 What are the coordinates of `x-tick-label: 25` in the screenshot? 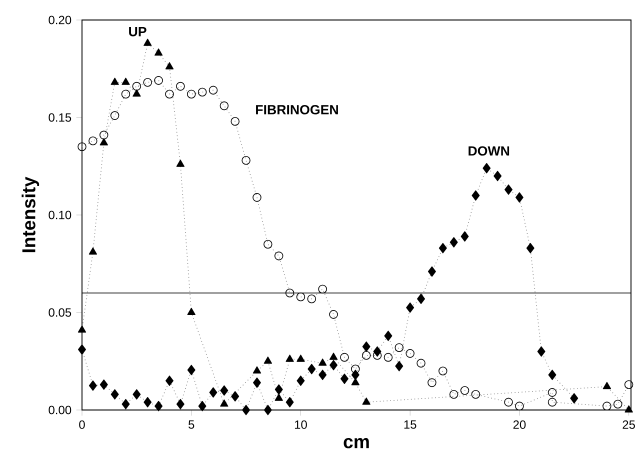 It's located at (628, 424).